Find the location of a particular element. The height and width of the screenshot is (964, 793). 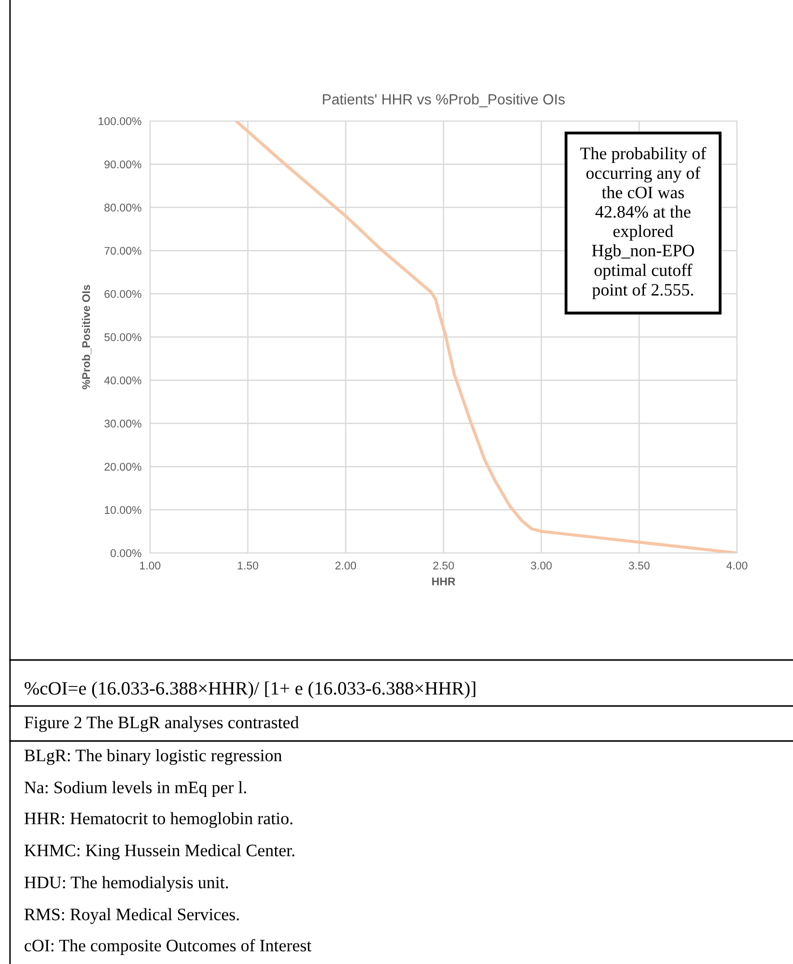

y-tick-label: 20.00% is located at coordinates (123, 466).